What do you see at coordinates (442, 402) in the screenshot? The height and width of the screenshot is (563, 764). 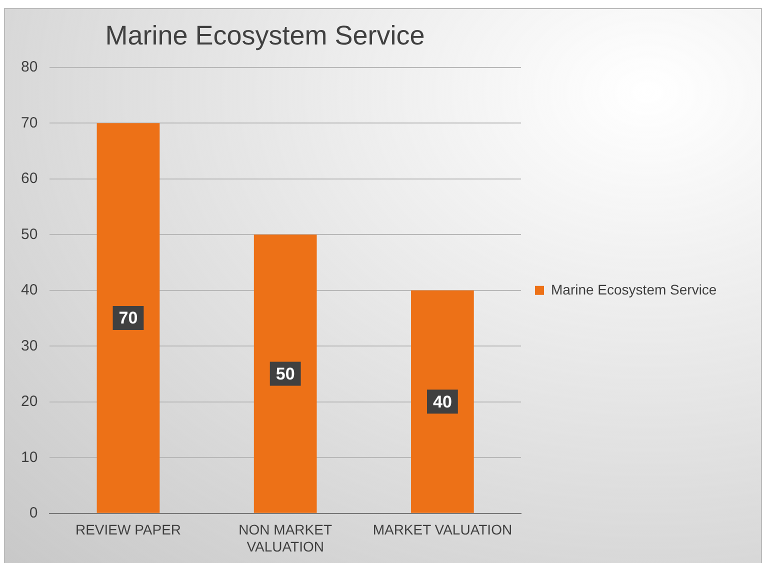 I see `data-label: 40` at bounding box center [442, 402].